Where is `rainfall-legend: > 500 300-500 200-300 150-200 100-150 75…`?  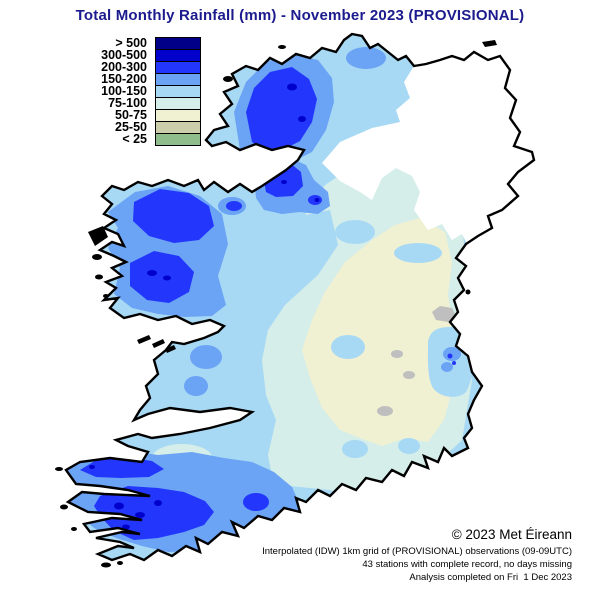
rainfall-legend: > 500 300-500 200-300 150-200 100-150 75… is located at coordinates (128, 91).